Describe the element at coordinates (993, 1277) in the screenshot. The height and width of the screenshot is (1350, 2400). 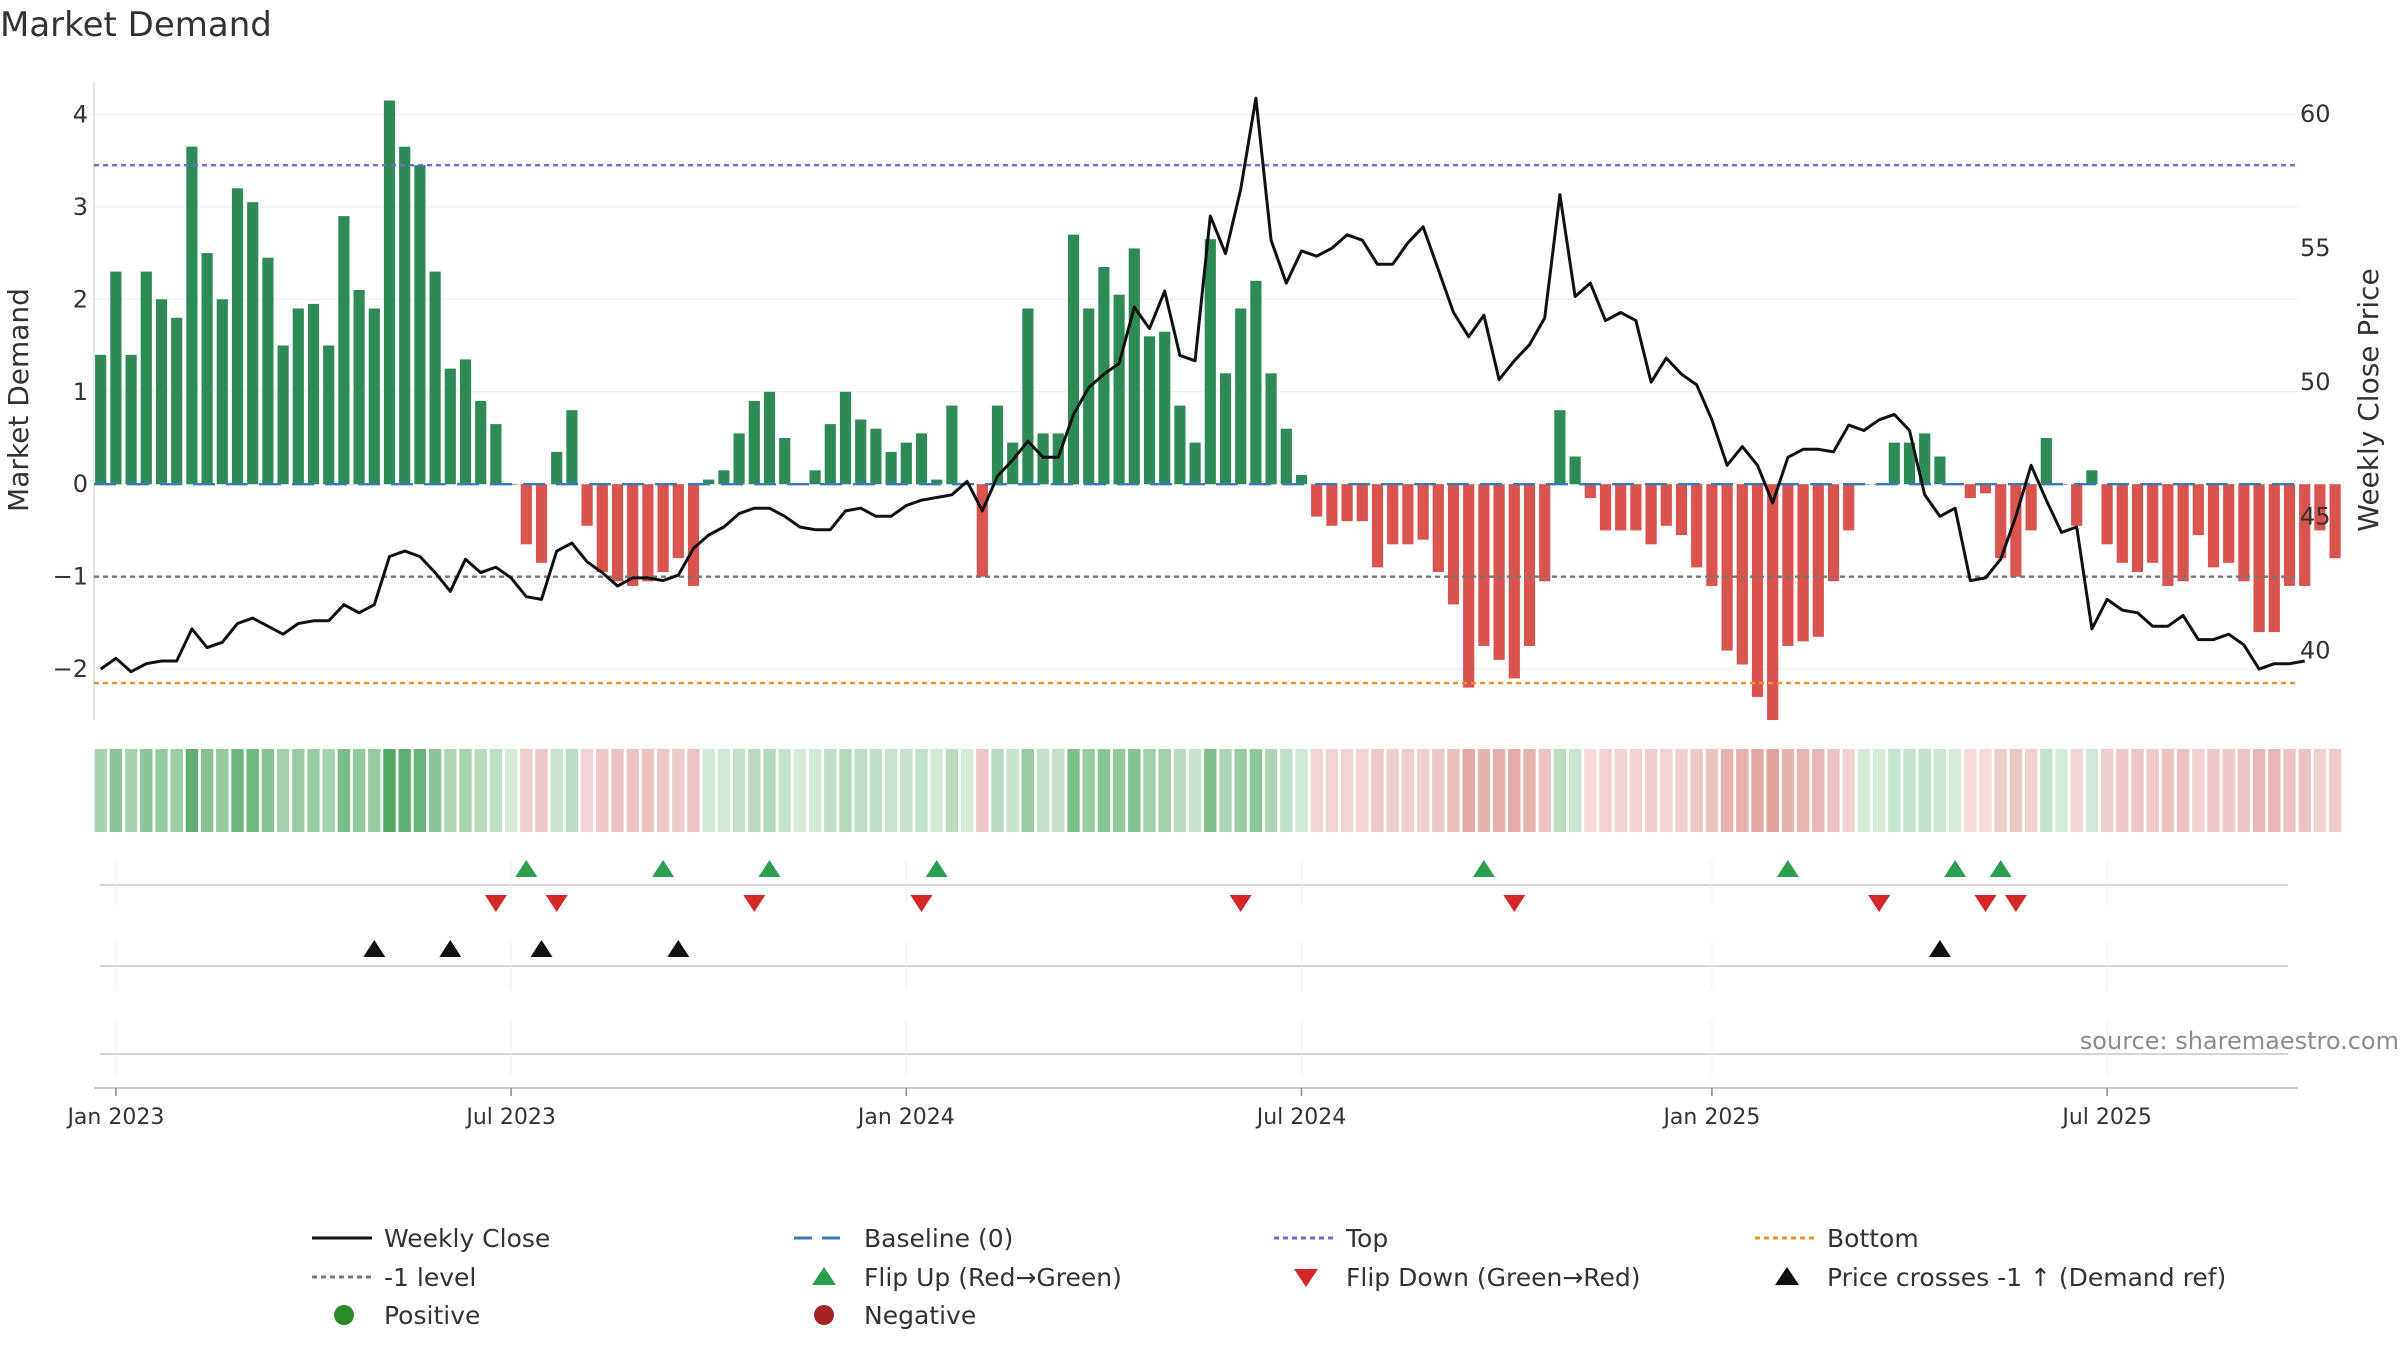
I see `legend-label: Flip Up (Red→Green)` at that location.